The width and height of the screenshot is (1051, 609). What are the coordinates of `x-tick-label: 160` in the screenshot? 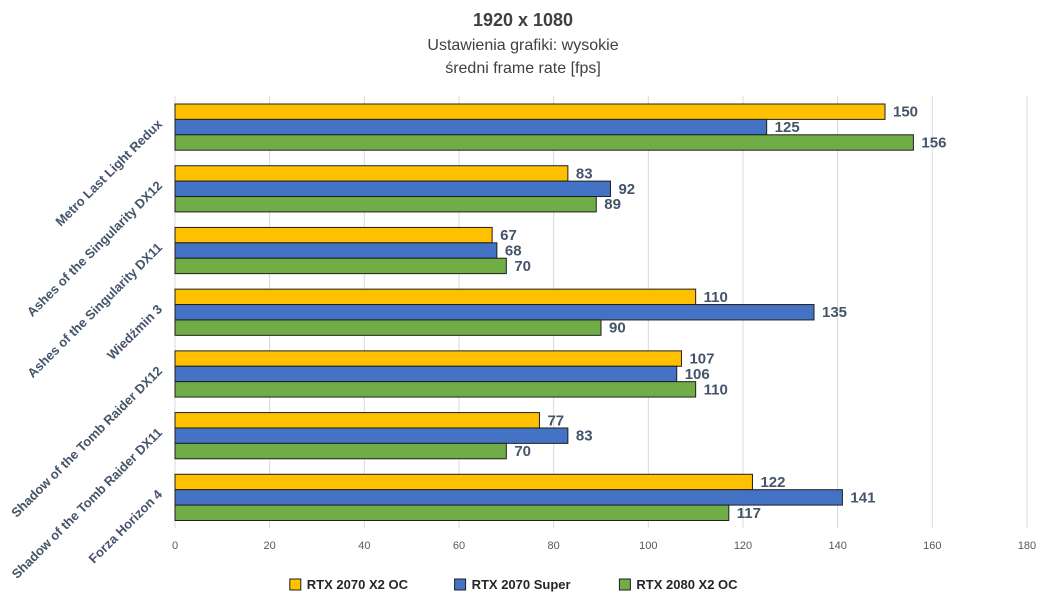 It's located at (932, 546).